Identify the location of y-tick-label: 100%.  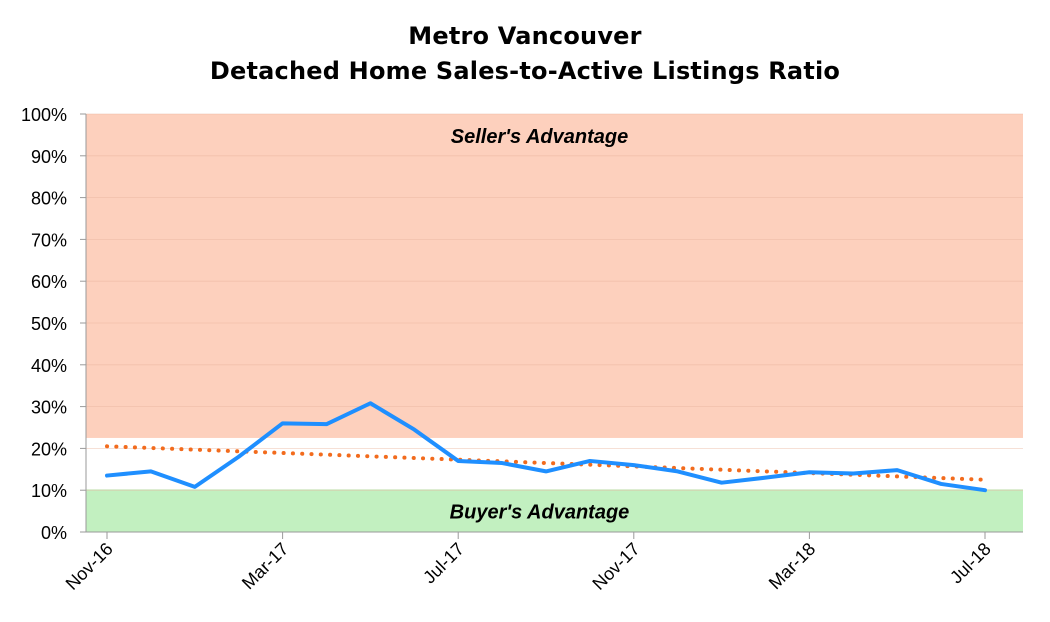
(44, 115).